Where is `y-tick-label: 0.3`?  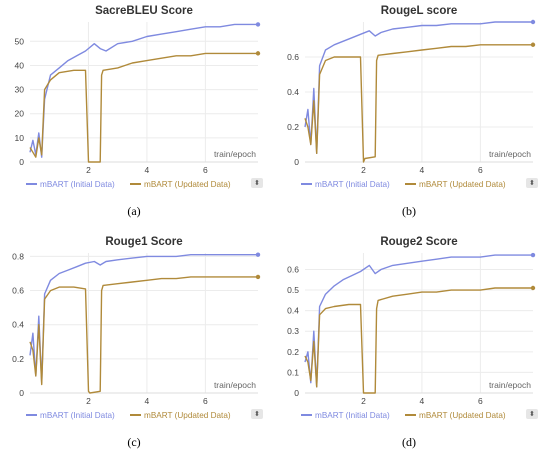 y-tick-label: 0.3 is located at coordinates (293, 331).